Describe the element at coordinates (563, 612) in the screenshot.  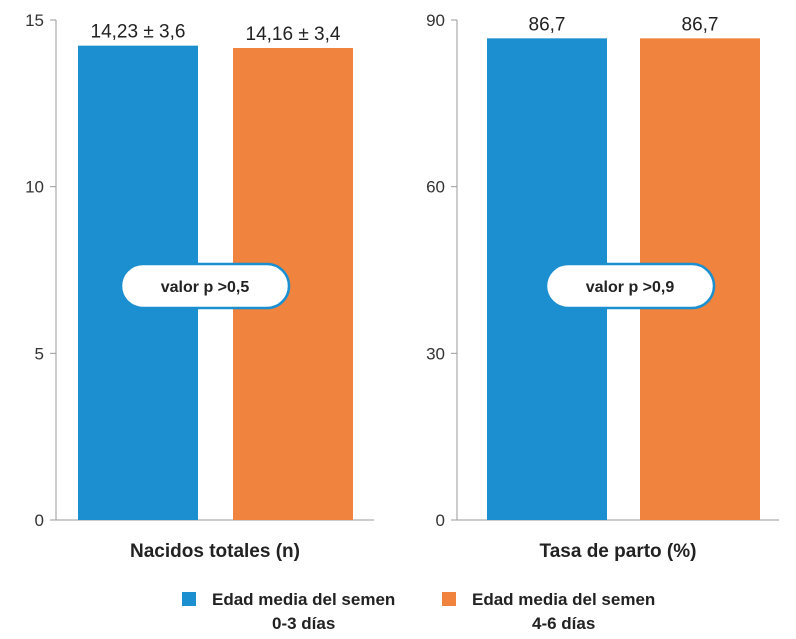
I see `legend-label-4-6: Edad media del semen 4-6 días` at that location.